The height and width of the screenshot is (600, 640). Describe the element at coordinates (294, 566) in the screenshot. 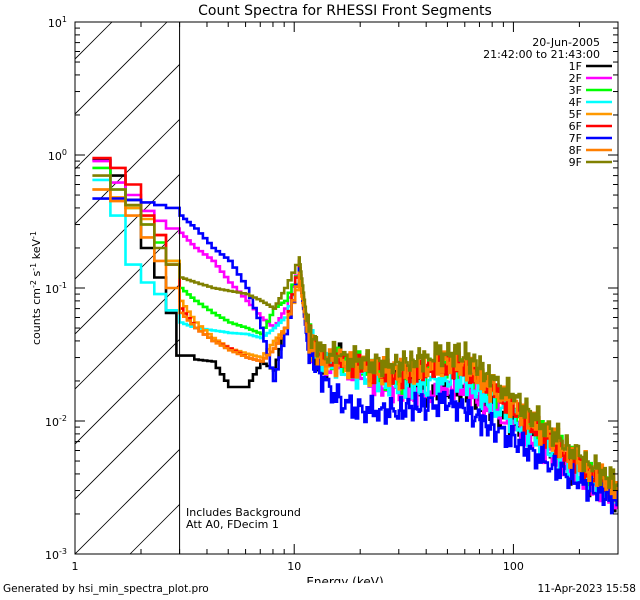

I see `x-tick-label: 10` at that location.